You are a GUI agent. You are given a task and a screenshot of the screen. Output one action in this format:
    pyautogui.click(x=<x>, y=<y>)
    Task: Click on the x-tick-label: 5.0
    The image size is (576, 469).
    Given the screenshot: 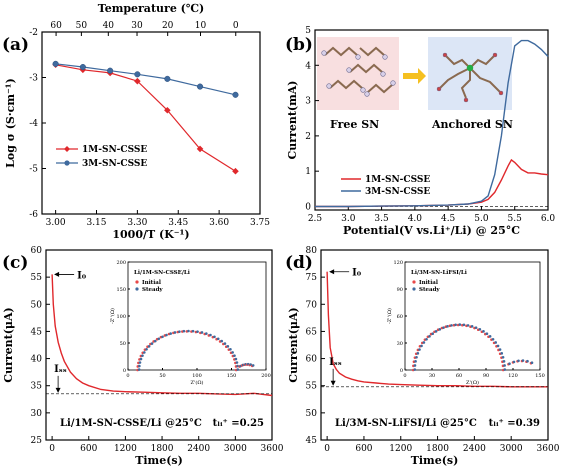 What is the action you would take?
    pyautogui.click(x=481, y=219)
    